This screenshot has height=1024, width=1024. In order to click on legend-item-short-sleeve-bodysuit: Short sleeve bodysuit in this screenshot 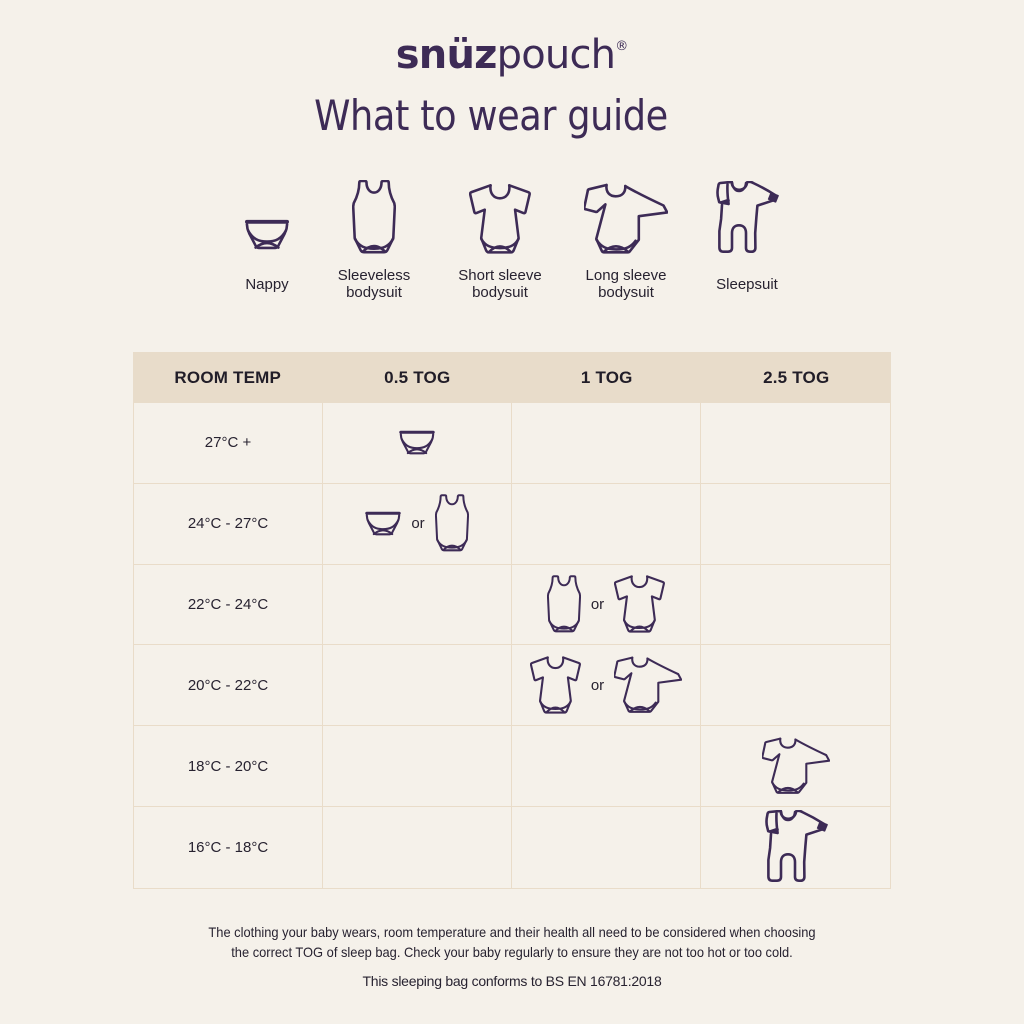, I will do `click(500, 239)`.